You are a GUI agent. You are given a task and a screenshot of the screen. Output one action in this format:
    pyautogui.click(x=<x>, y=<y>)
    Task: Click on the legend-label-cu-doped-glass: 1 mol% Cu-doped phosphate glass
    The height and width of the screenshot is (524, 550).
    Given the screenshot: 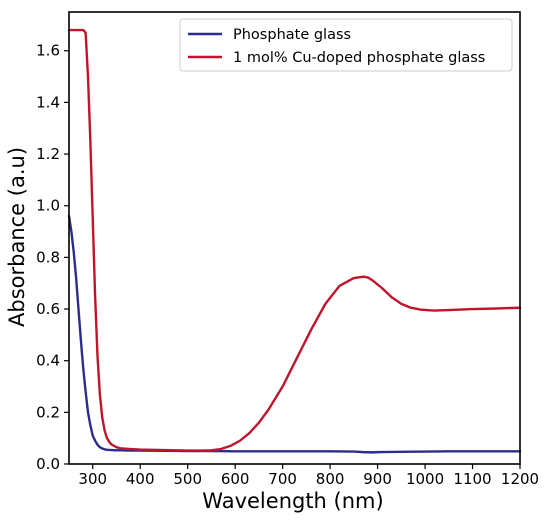 What is the action you would take?
    pyautogui.click(x=359, y=58)
    